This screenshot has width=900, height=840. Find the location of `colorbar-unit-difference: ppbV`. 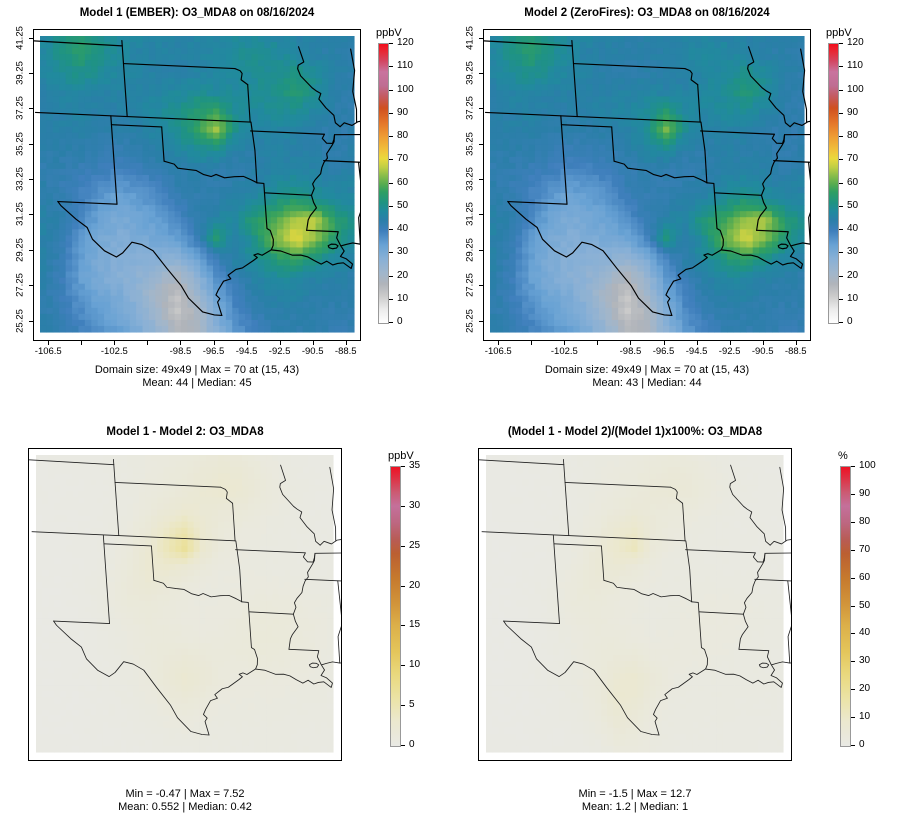

colorbar-unit-difference: ppbV is located at coordinates (401, 456).